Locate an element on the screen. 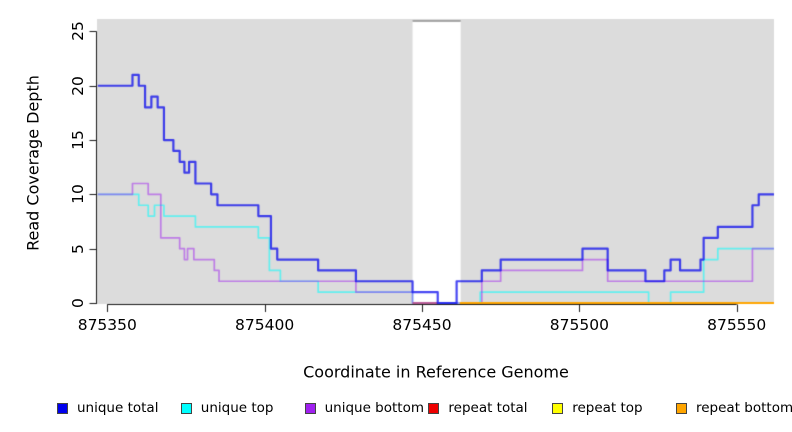 Image resolution: width=792 pixels, height=432 pixels. legend-item-repeat-total: repeat total is located at coordinates (478, 408).